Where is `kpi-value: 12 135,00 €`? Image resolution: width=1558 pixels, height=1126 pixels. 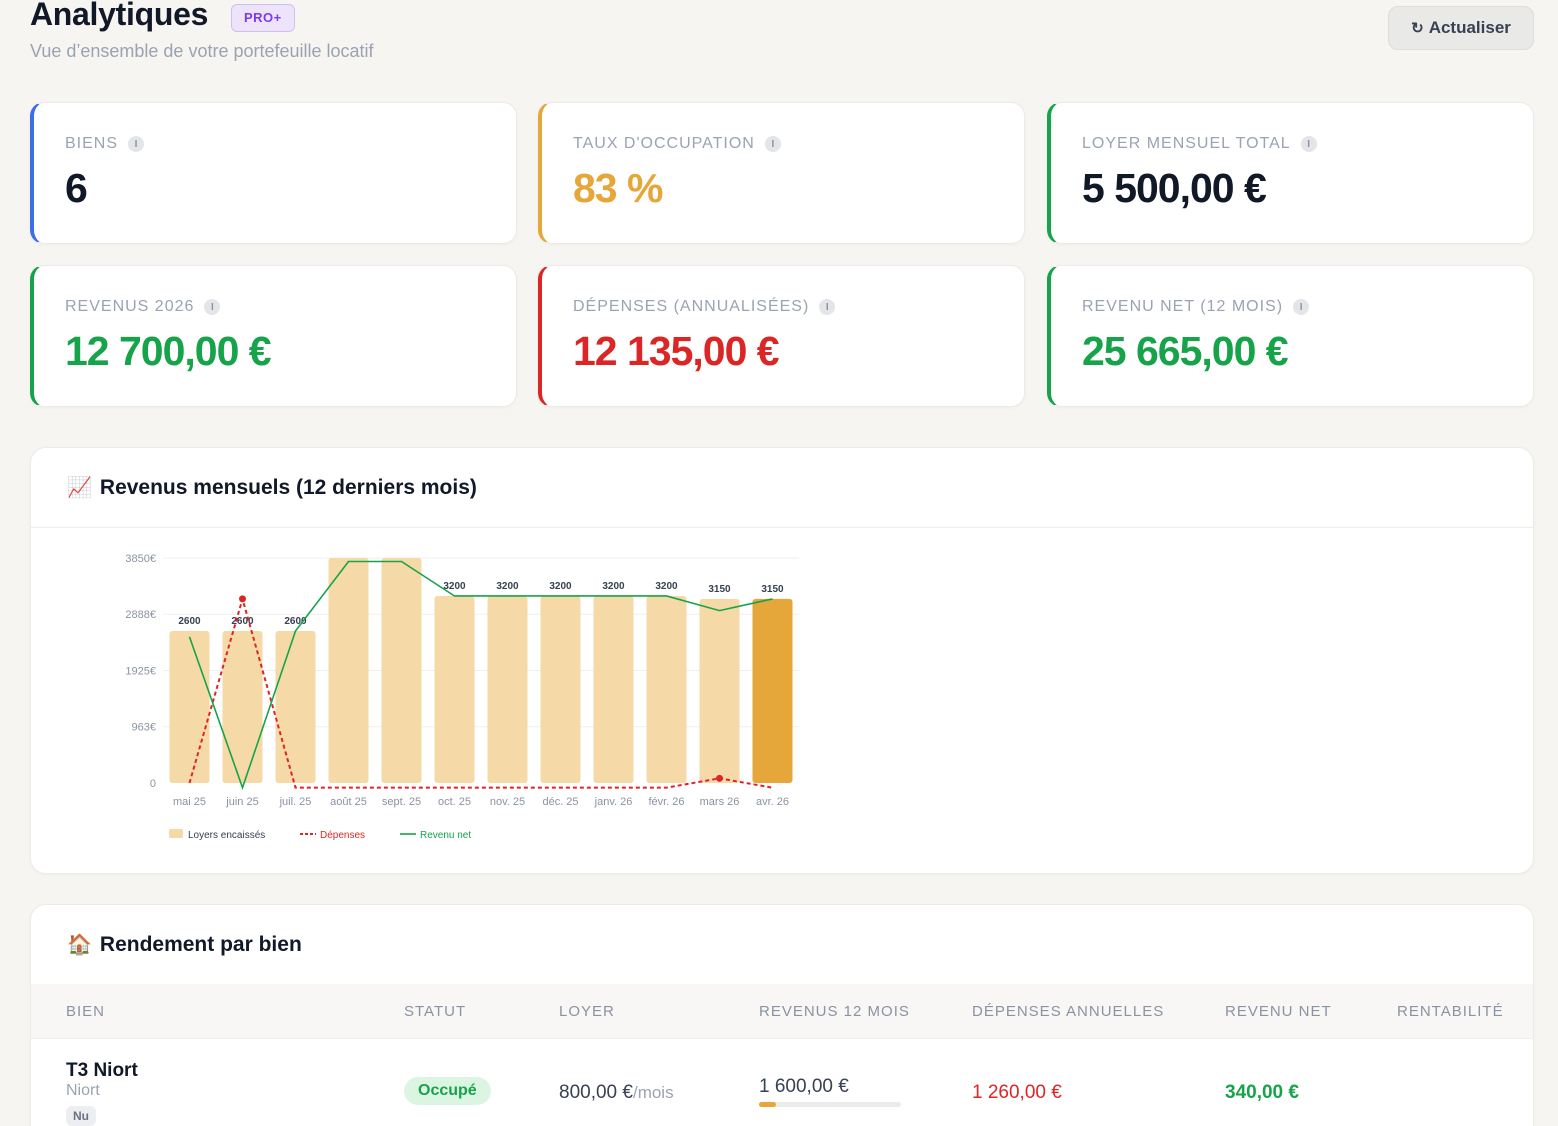 kpi-value: 12 135,00 € is located at coordinates (676, 351).